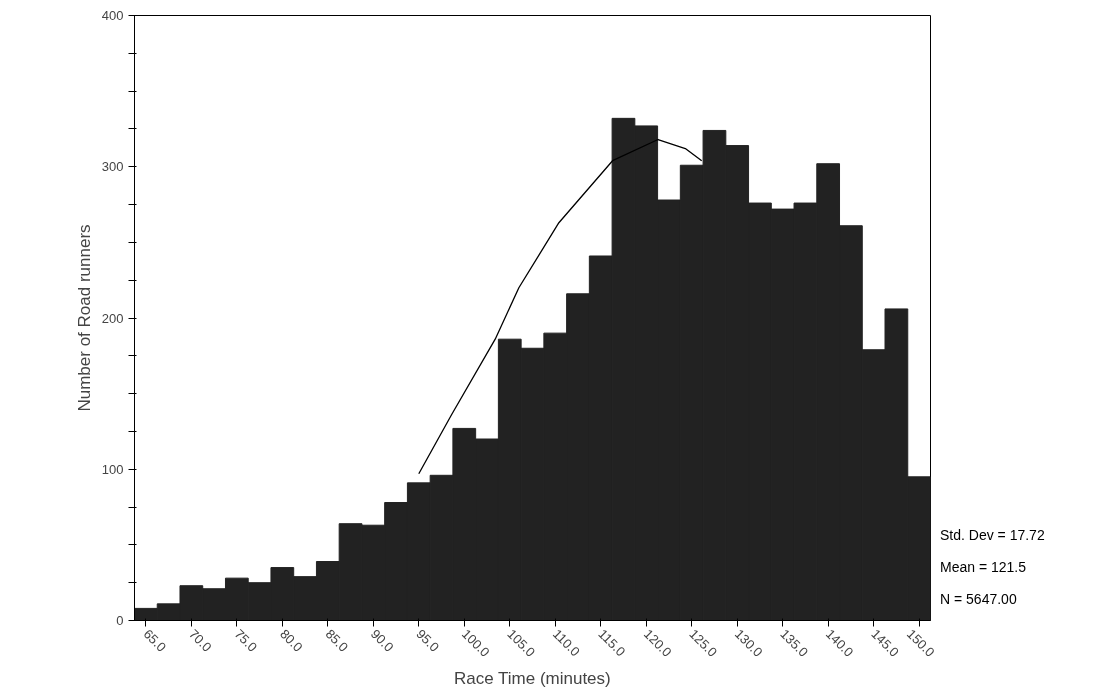  I want to click on y-tick-label: 400, so click(112, 15).